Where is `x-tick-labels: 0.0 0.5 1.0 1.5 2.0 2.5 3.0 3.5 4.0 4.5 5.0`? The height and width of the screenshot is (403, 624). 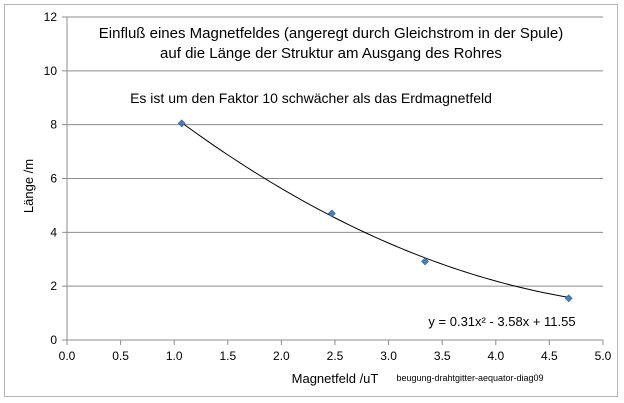 x-tick-labels: 0.0 0.5 1.0 1.5 2.0 2.5 3.0 3.5 4.0 4.5 5.0 is located at coordinates (335, 356).